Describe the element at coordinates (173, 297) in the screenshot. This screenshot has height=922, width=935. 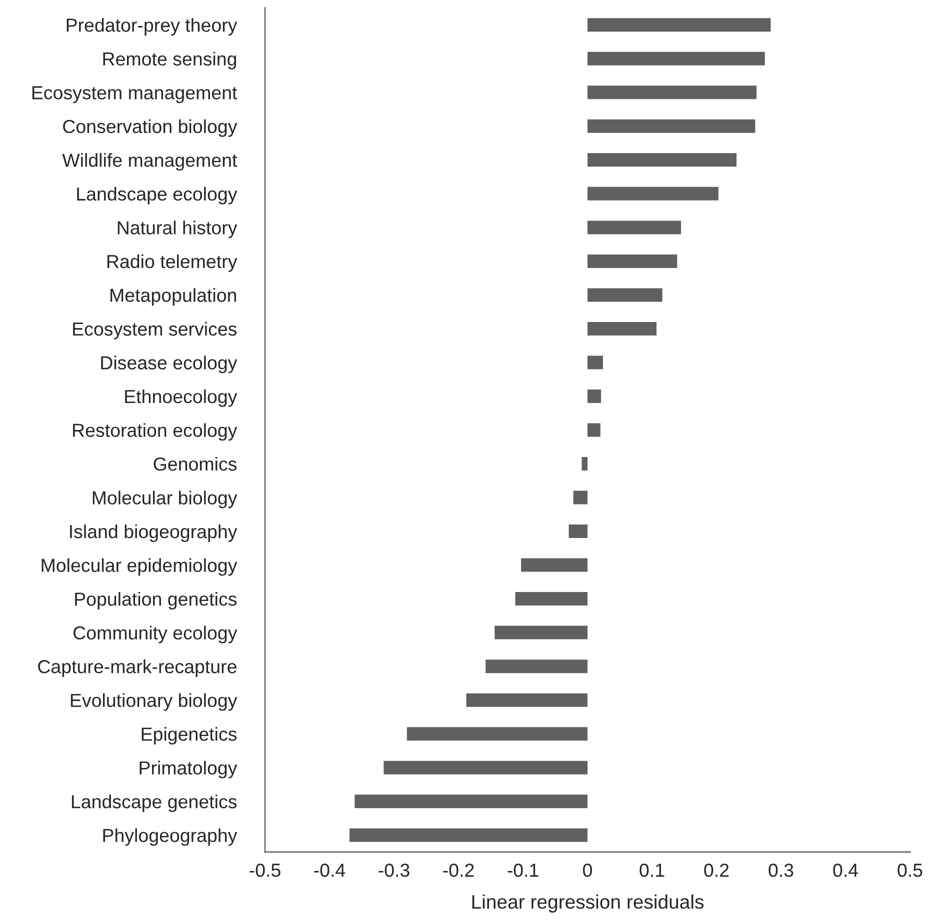
I see `y-tick-label: Metapopulation` at that location.